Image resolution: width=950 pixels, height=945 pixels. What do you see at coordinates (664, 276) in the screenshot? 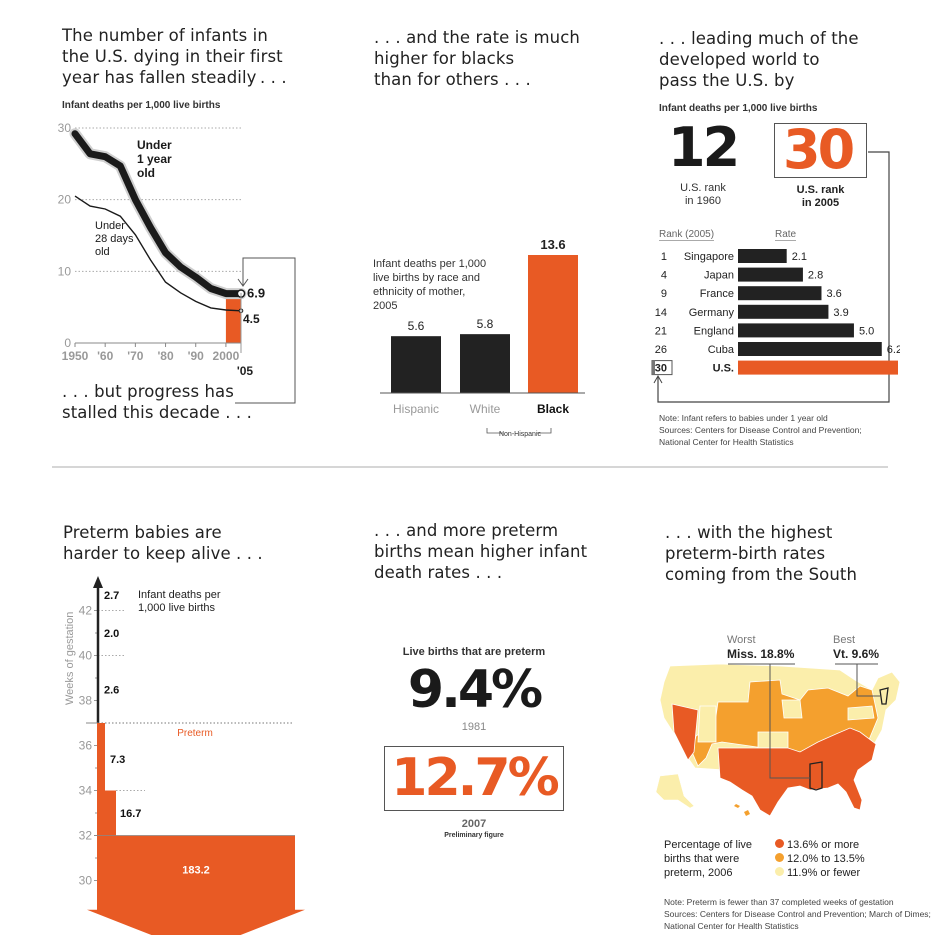
I see `rank-label: 4` at bounding box center [664, 276].